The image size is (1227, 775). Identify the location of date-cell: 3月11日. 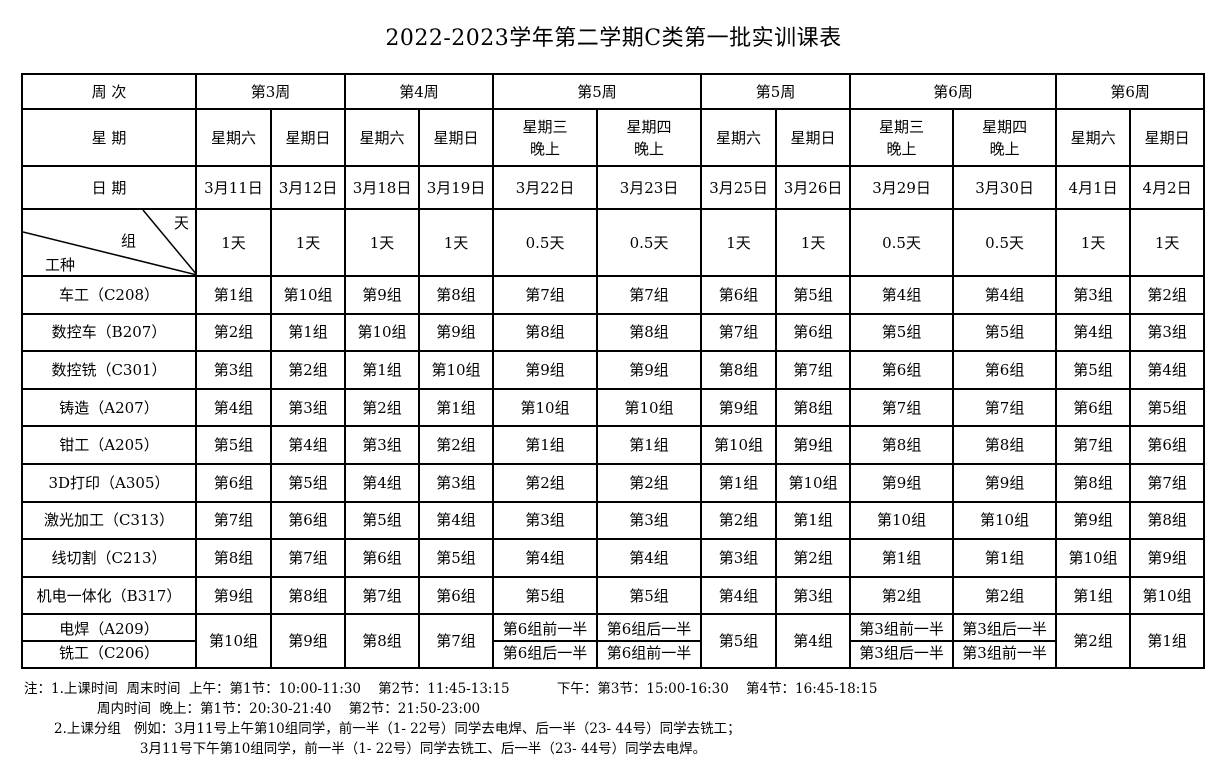
(233, 187).